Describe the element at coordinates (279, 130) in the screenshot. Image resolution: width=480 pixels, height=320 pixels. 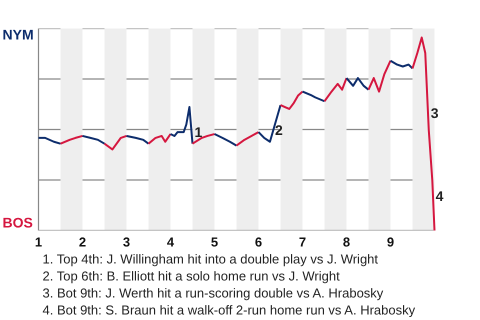
I see `annotation: 2` at that location.